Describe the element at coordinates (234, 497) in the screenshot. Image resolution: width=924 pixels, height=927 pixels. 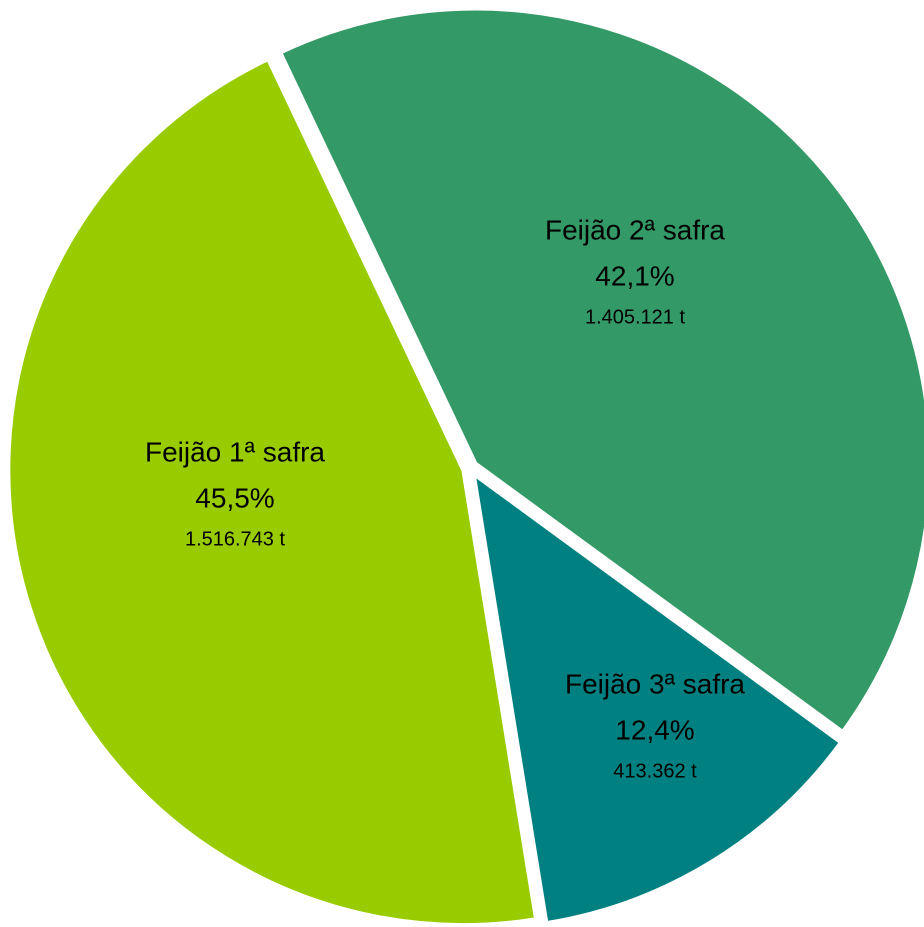
I see `slice-percent: 45,5%` at that location.